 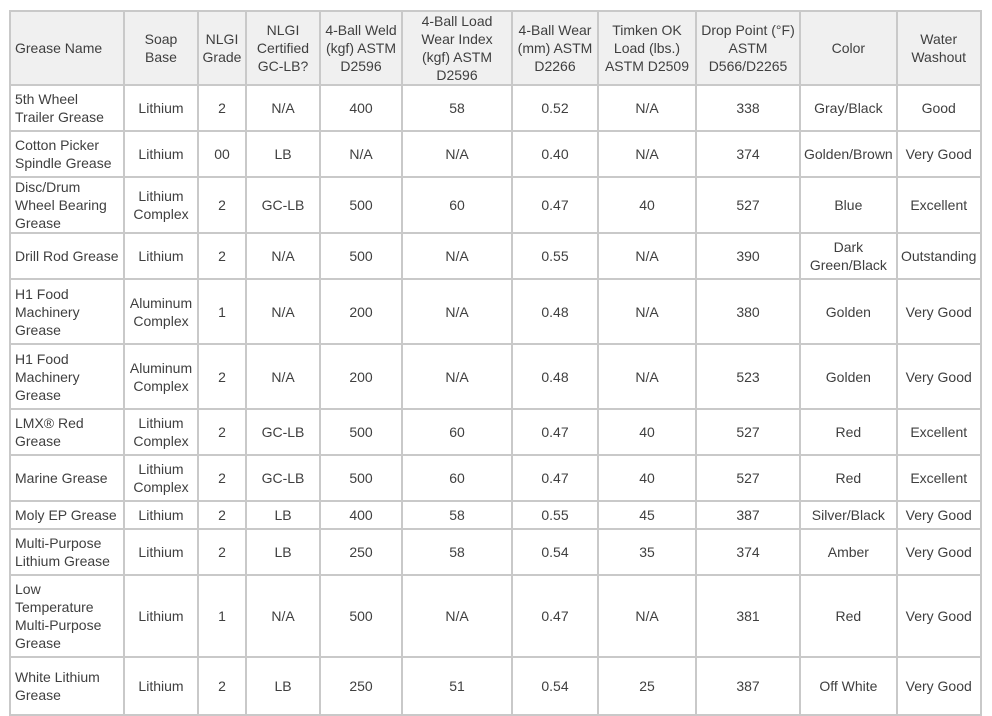 What do you see at coordinates (361, 376) in the screenshot?
I see `weld-cell: 200` at bounding box center [361, 376].